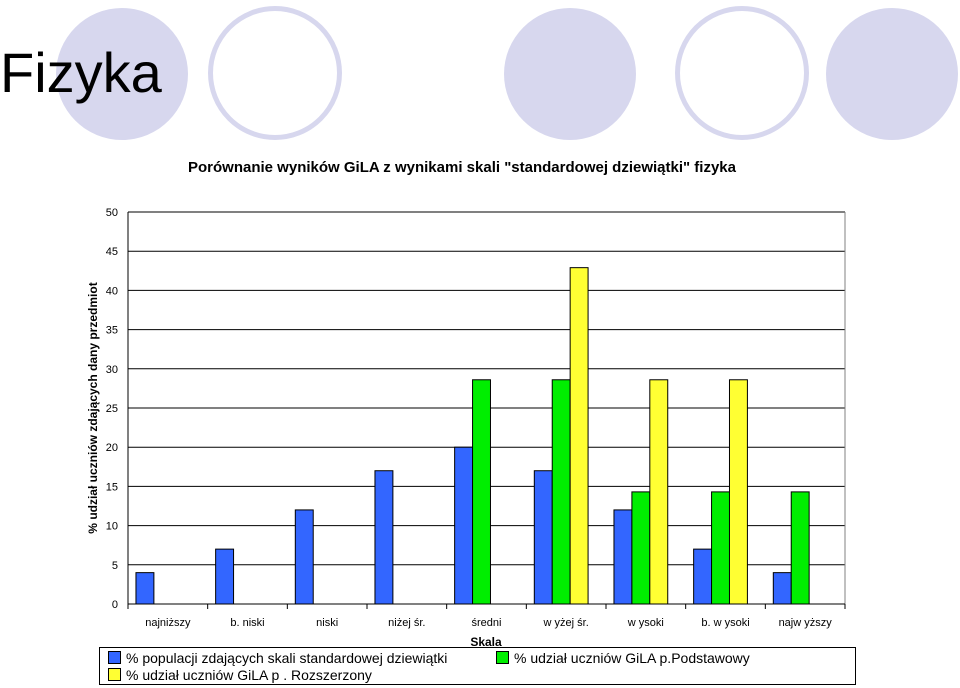 The image size is (960, 688). Describe the element at coordinates (645, 623) in the screenshot. I see `x-tick-label: w ysoki` at that location.